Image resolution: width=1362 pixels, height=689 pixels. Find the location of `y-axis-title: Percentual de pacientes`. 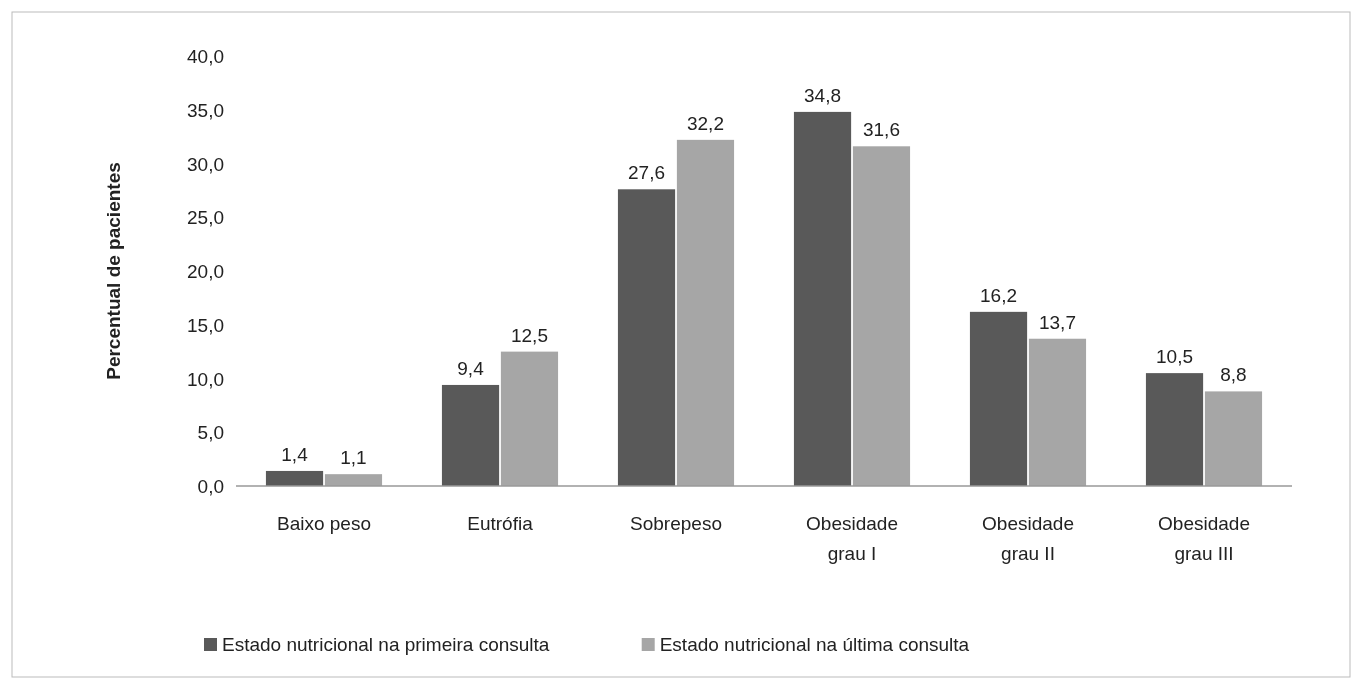

y-axis-title: Percentual de pacientes is located at coordinates (113, 271).